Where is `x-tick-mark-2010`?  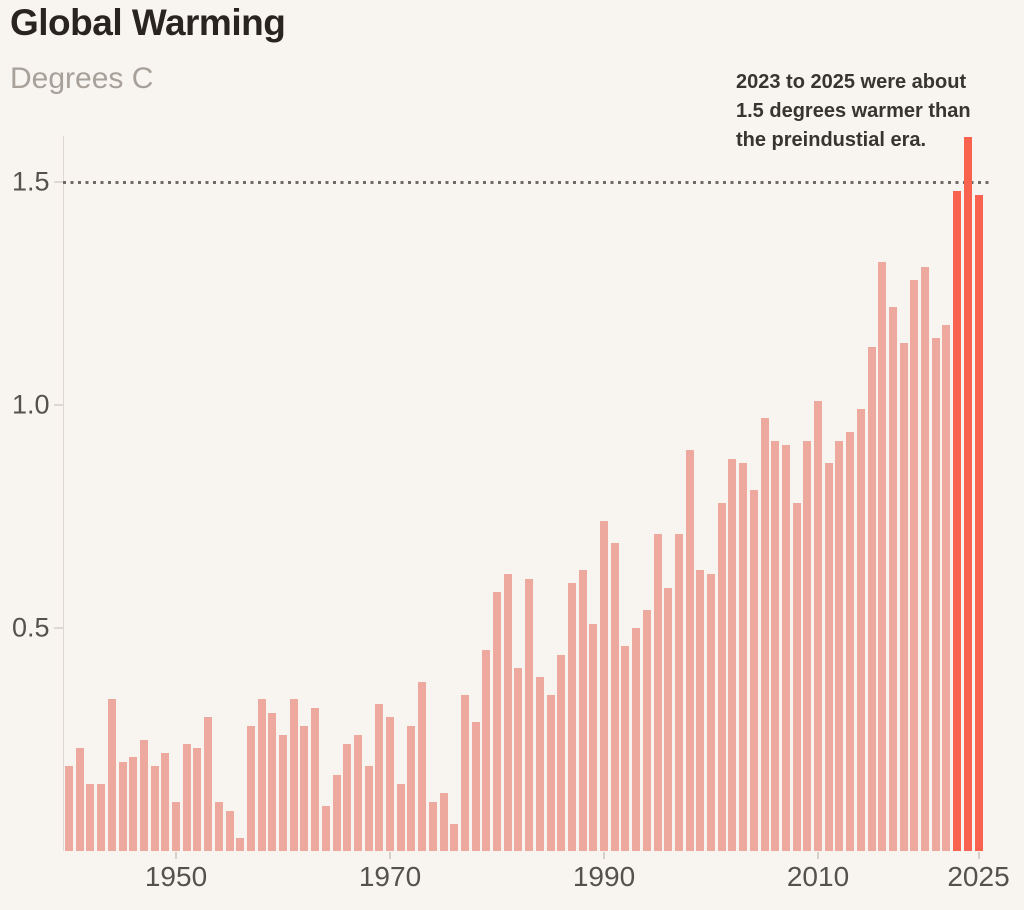
x-tick-mark-2010 is located at coordinates (818, 855).